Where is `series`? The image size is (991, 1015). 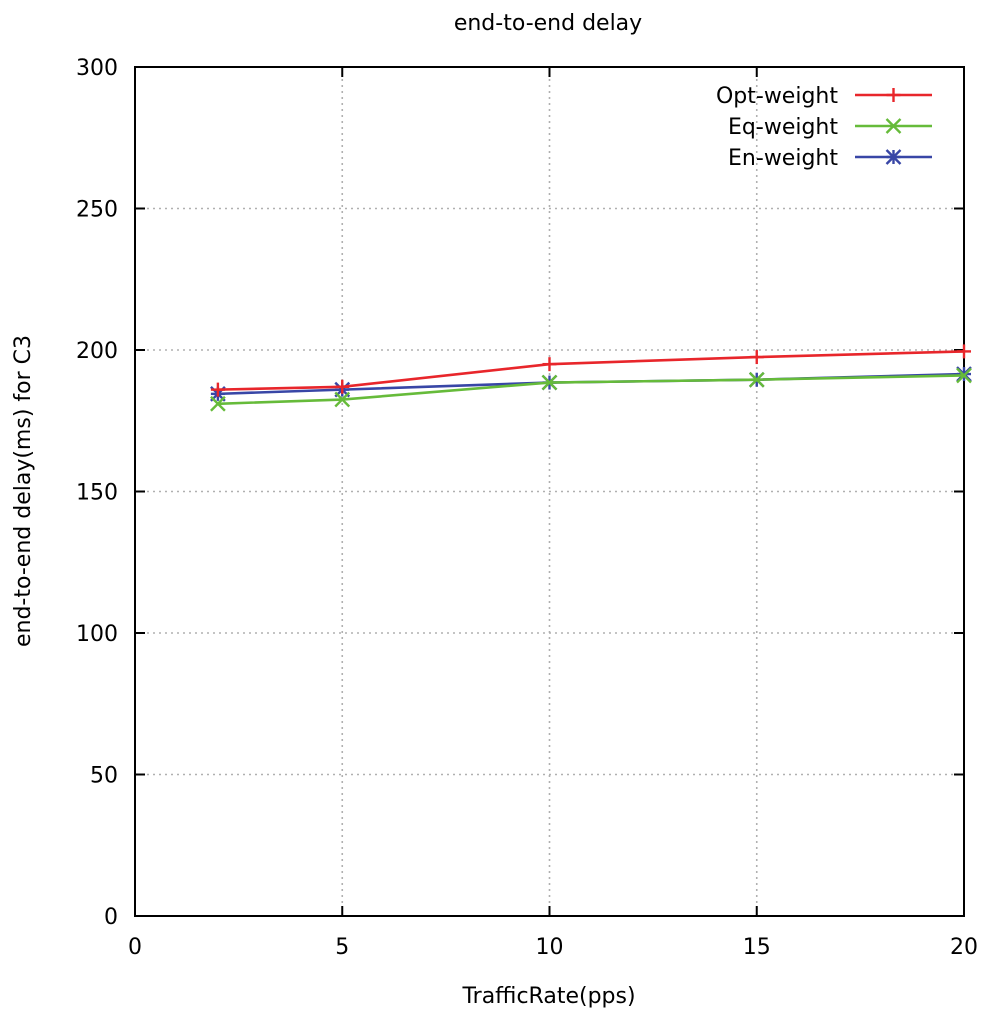
series is located at coordinates (591, 378).